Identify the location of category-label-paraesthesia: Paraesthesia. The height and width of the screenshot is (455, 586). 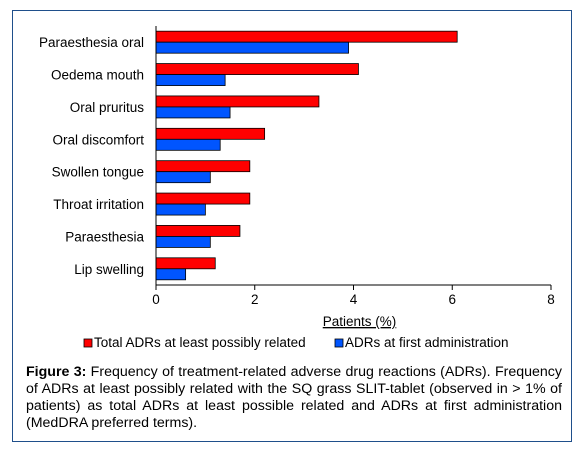
(104, 236).